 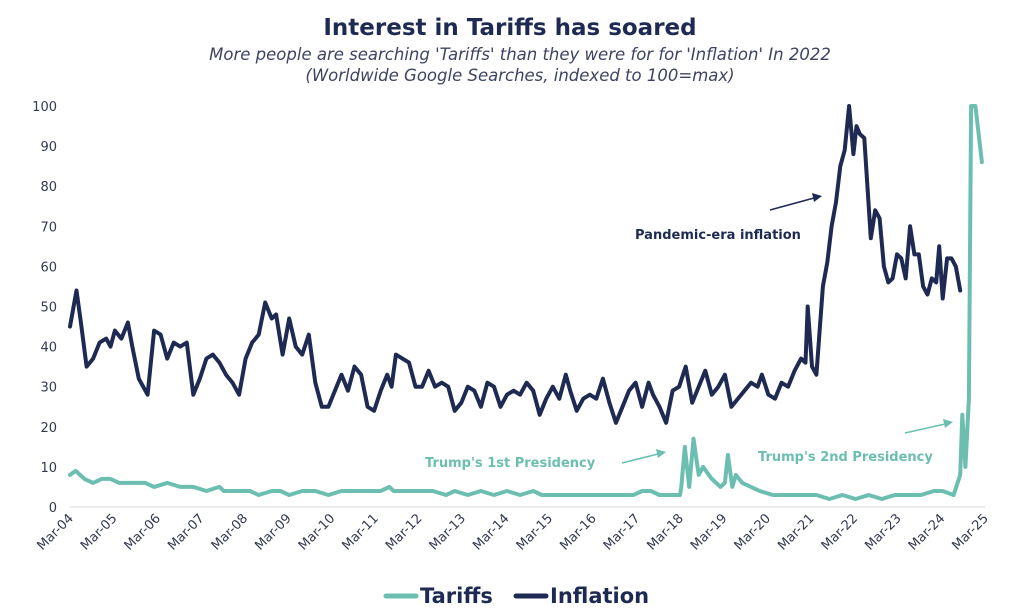 I want to click on x-tick-label: Mar-24, so click(x=927, y=532).